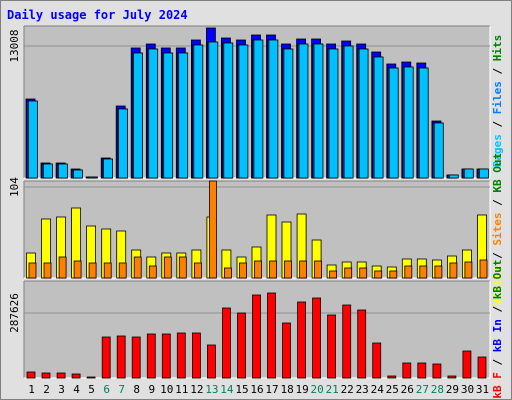 The height and width of the screenshot is (400, 512). What do you see at coordinates (497, 173) in the screenshot?
I see `legend-kb-out: KB Out` at bounding box center [497, 173].